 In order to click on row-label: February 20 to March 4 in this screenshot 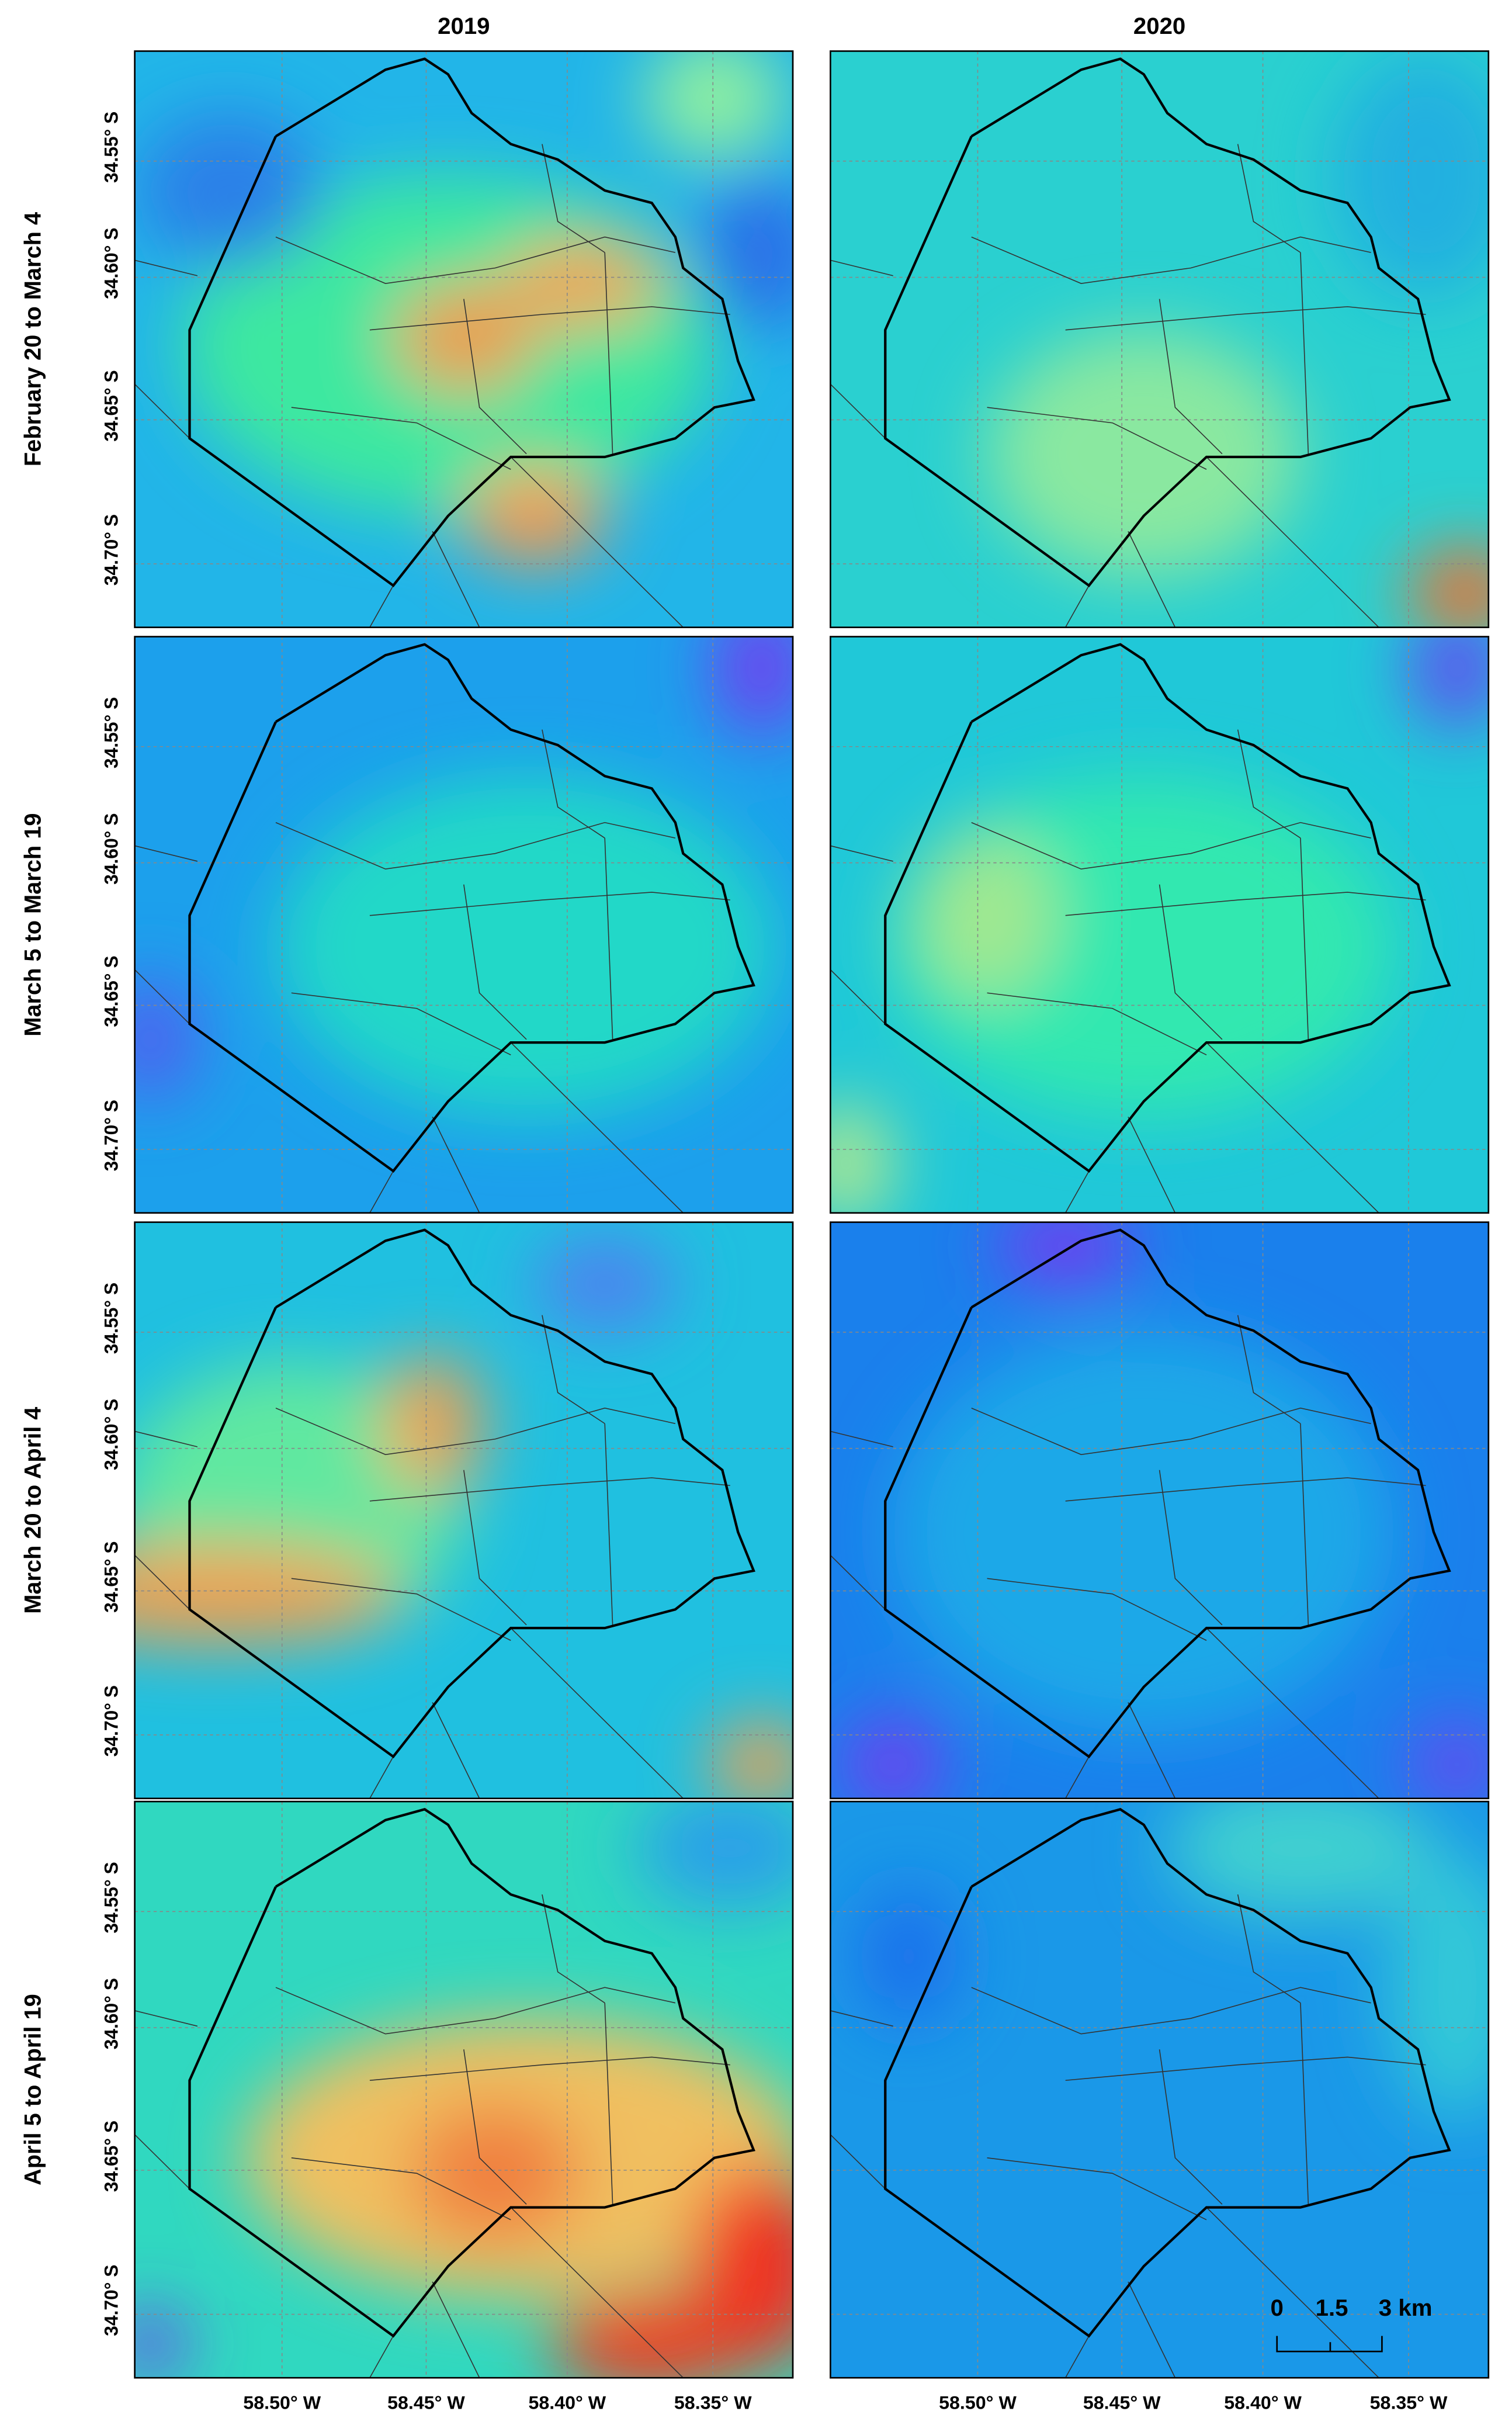, I will do `click(33, 339)`.